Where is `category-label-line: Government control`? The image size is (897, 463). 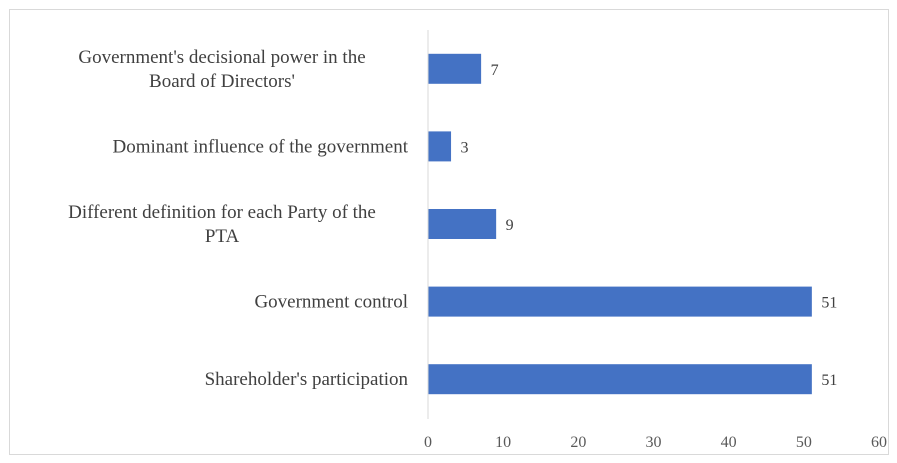
category-label-line: Government control is located at coordinates (331, 302).